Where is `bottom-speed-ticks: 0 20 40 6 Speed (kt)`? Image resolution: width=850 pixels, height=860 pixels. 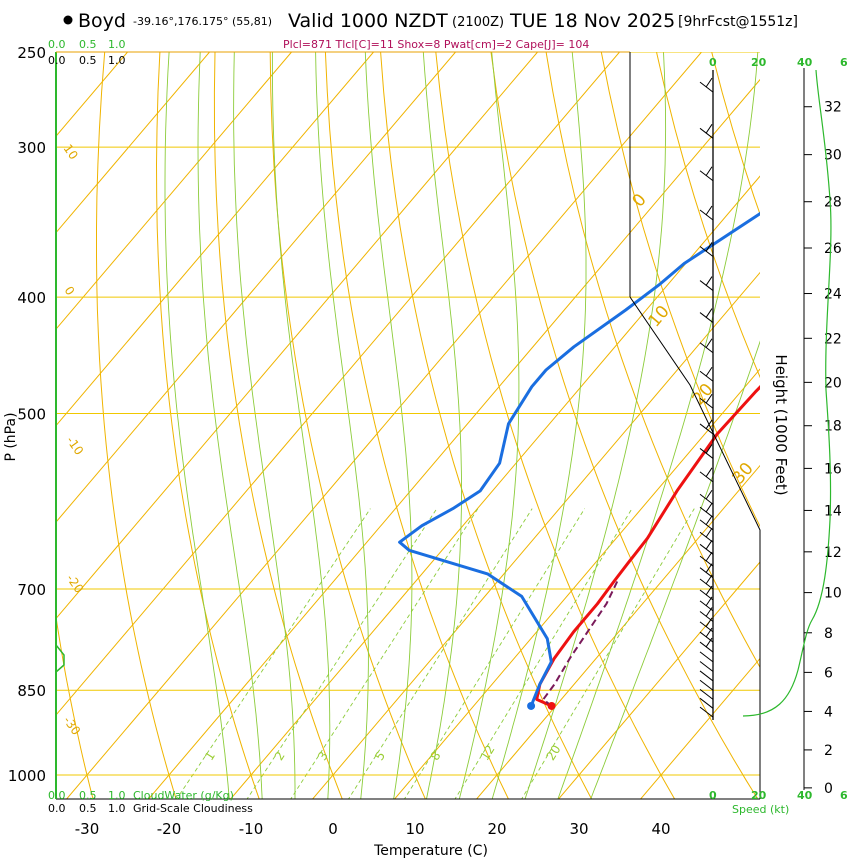
bottom-speed-ticks: 0 20 40 6 Speed (kt) is located at coordinates (778, 802).